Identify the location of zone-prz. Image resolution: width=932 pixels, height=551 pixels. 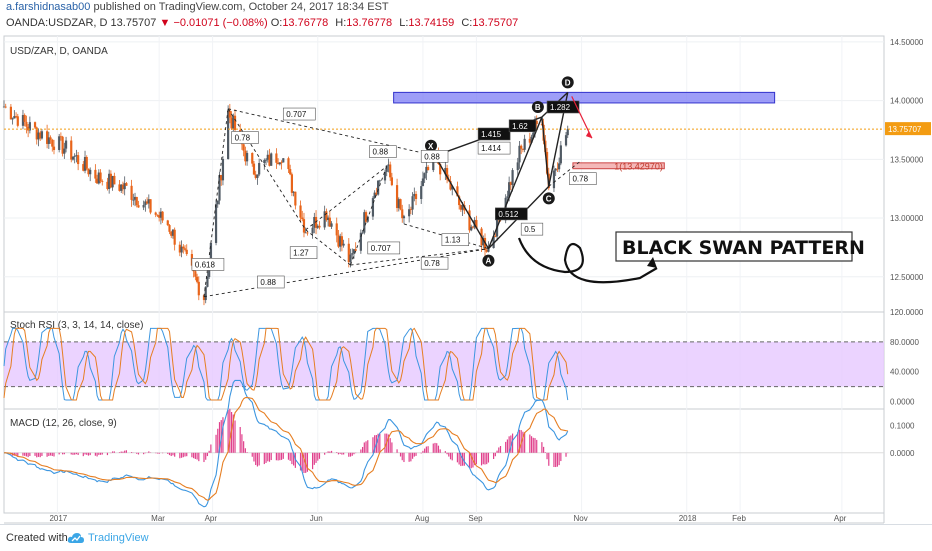
(584, 97).